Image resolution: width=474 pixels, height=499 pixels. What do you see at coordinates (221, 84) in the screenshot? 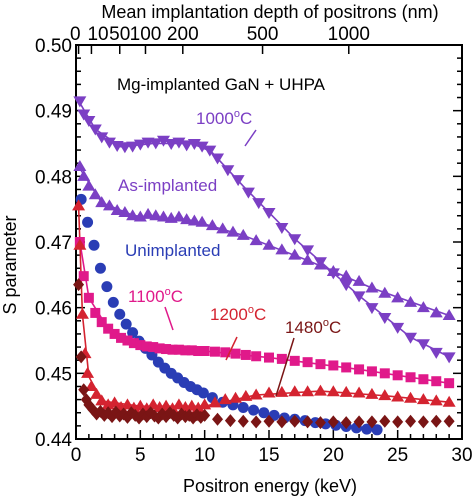
I see `chart-title: Mg-implanted GaN + UHPA` at bounding box center [221, 84].